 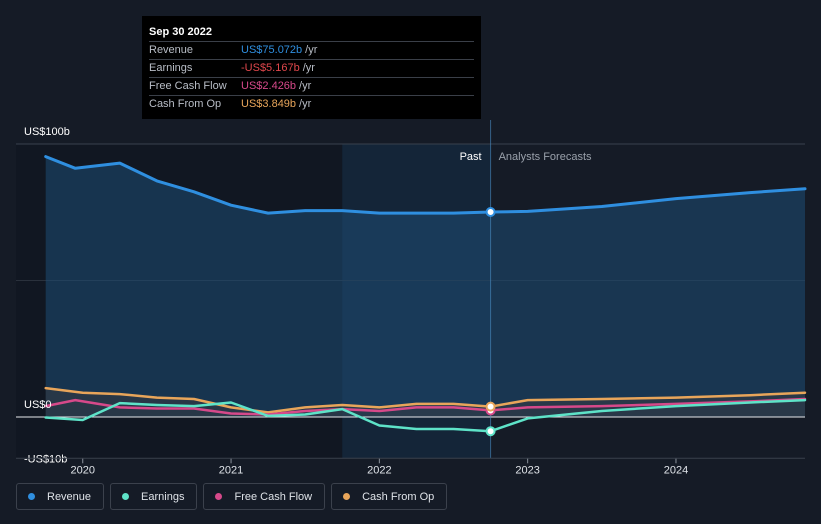 I want to click on tooltip-row-earnings: Earnings -US$5.167b /yr, so click(x=311, y=68).